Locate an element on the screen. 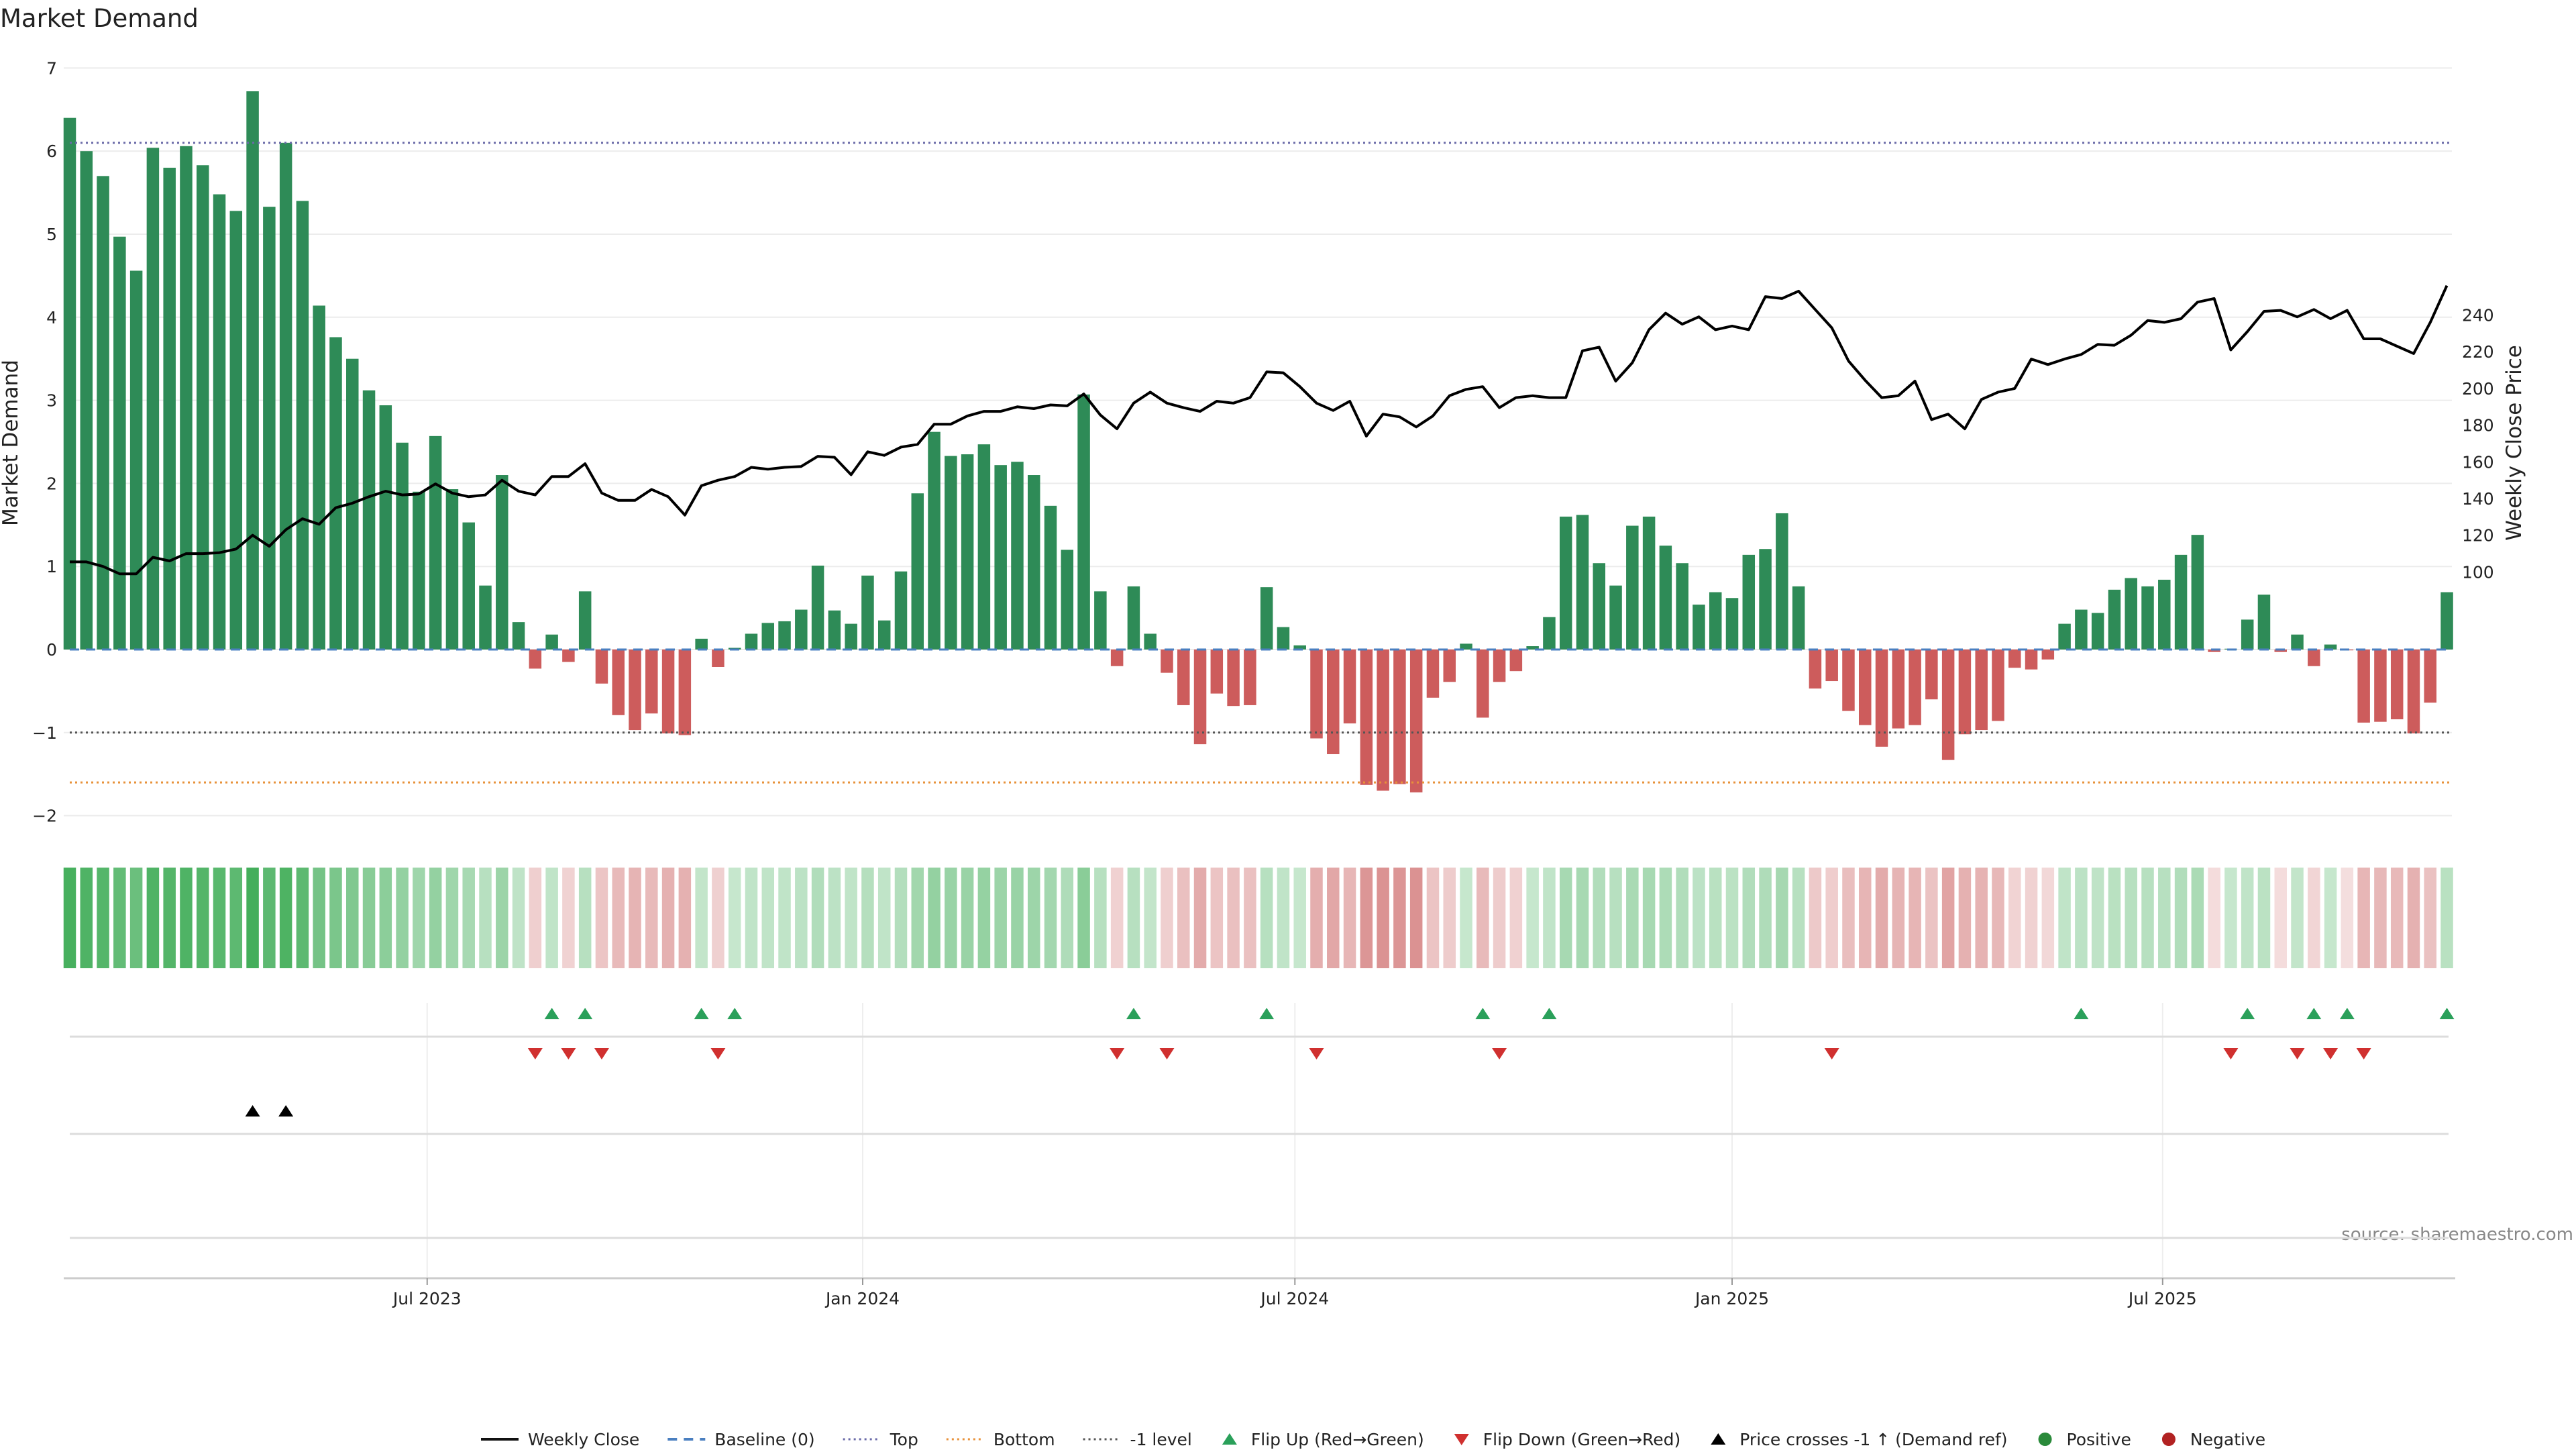 The height and width of the screenshot is (1452, 2576). y-axis-label: Market Demand is located at coordinates (11, 443).